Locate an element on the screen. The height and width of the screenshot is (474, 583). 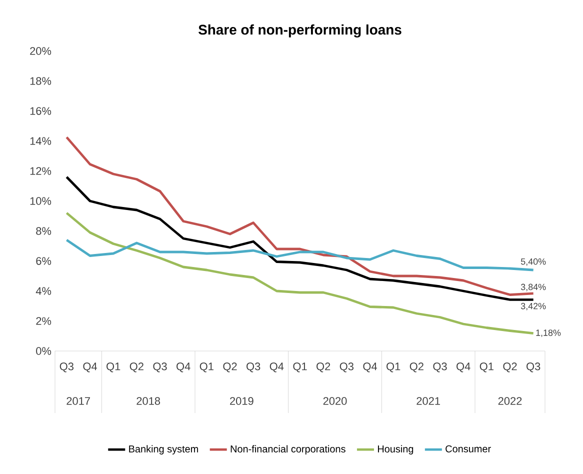
y-tick-label: 12% is located at coordinates (41, 171).